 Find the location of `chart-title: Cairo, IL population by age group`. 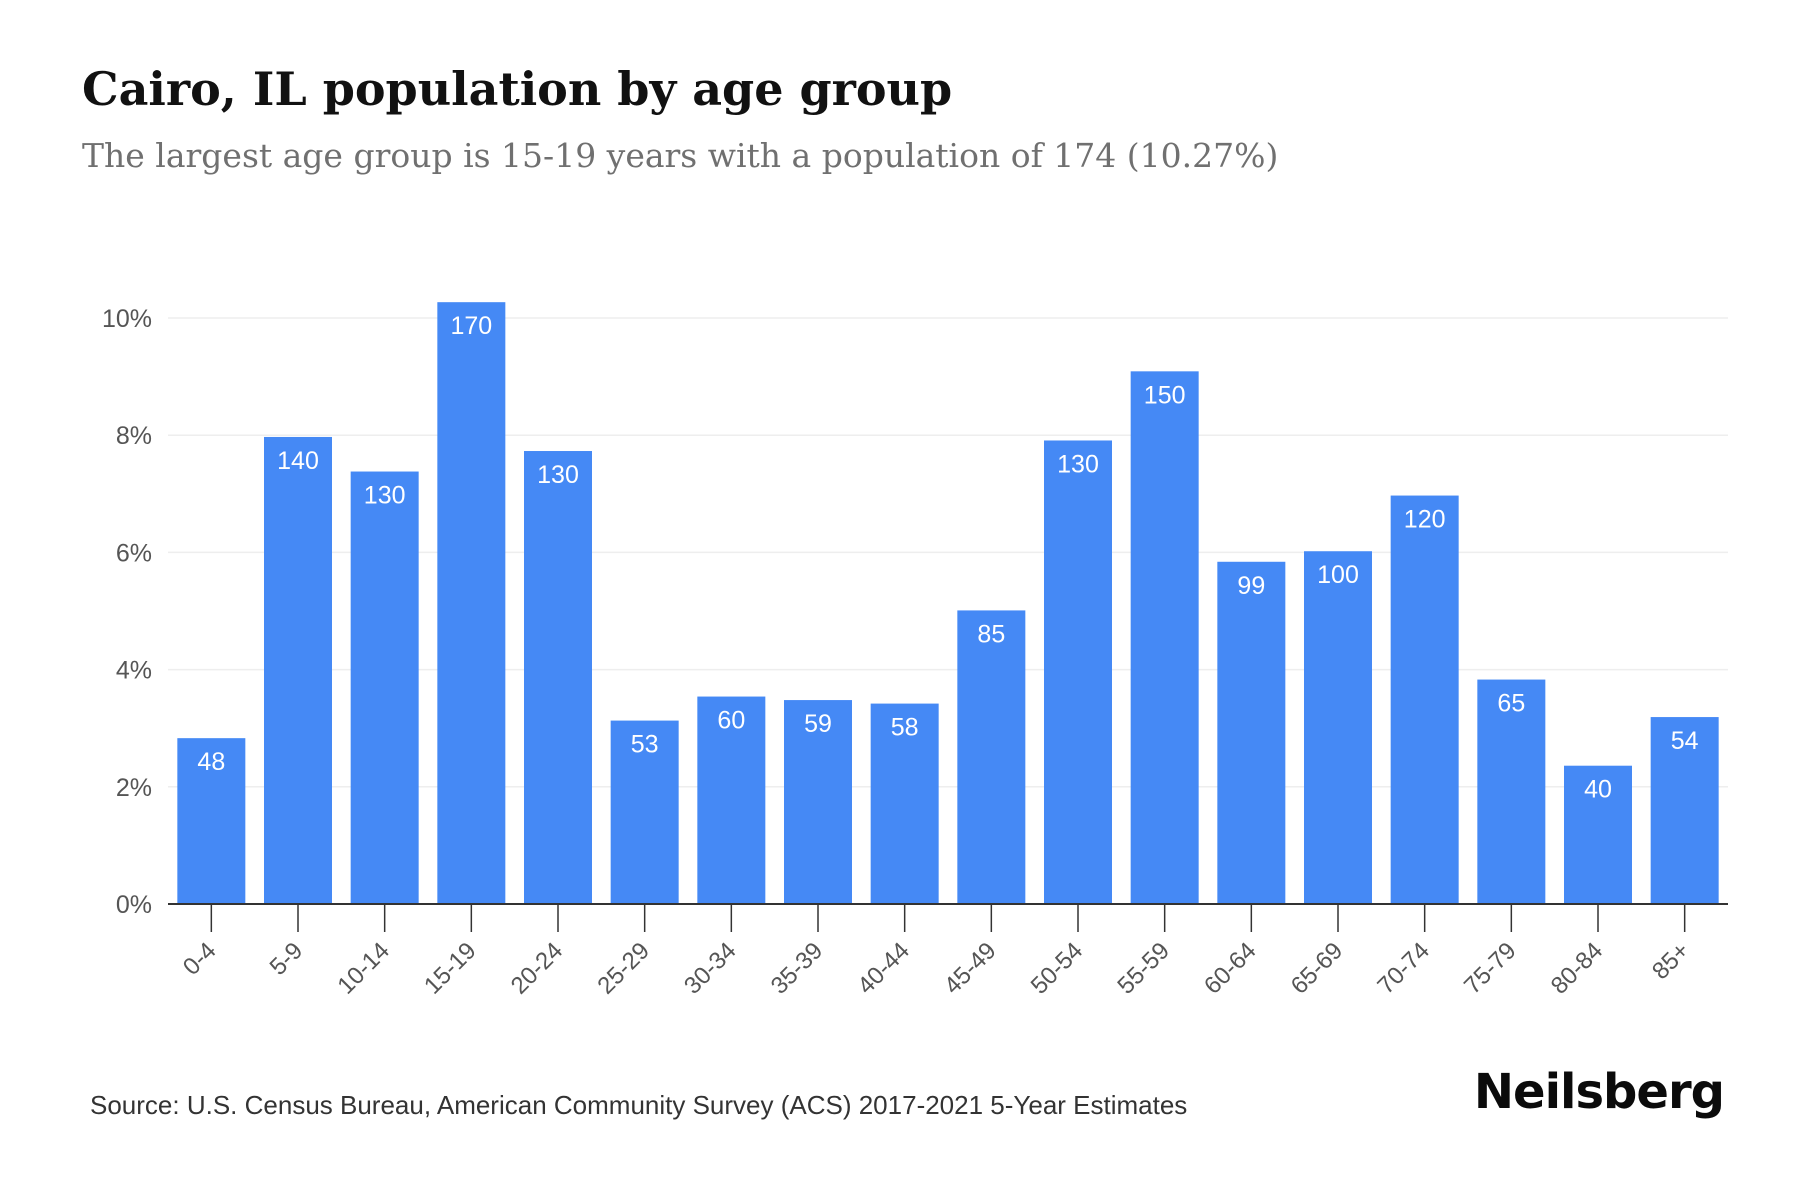

chart-title: Cairo, IL population by age group is located at coordinates (517, 89).